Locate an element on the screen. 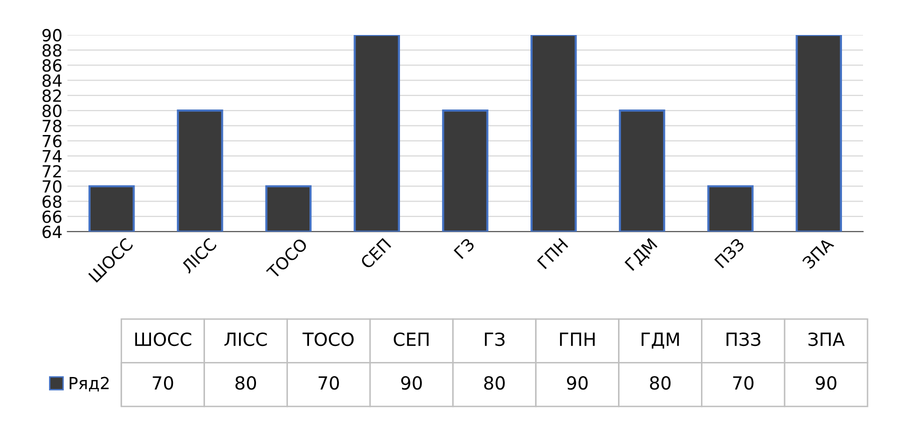  category-label: ГПН is located at coordinates (577, 339).